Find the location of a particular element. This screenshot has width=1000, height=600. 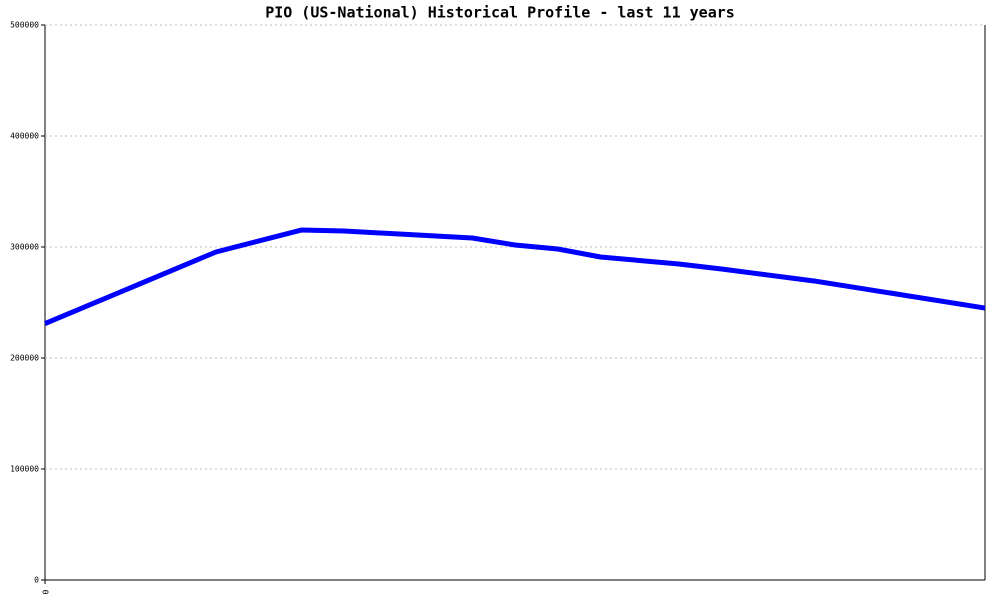

x-tick-label: 0 is located at coordinates (45, 592).